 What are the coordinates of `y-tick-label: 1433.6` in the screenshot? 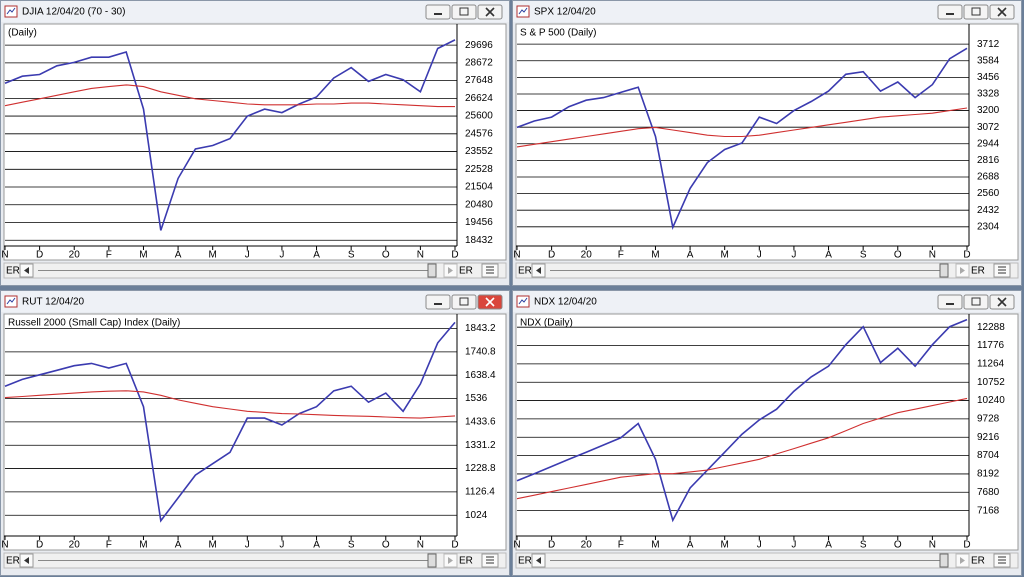 It's located at (480, 422).